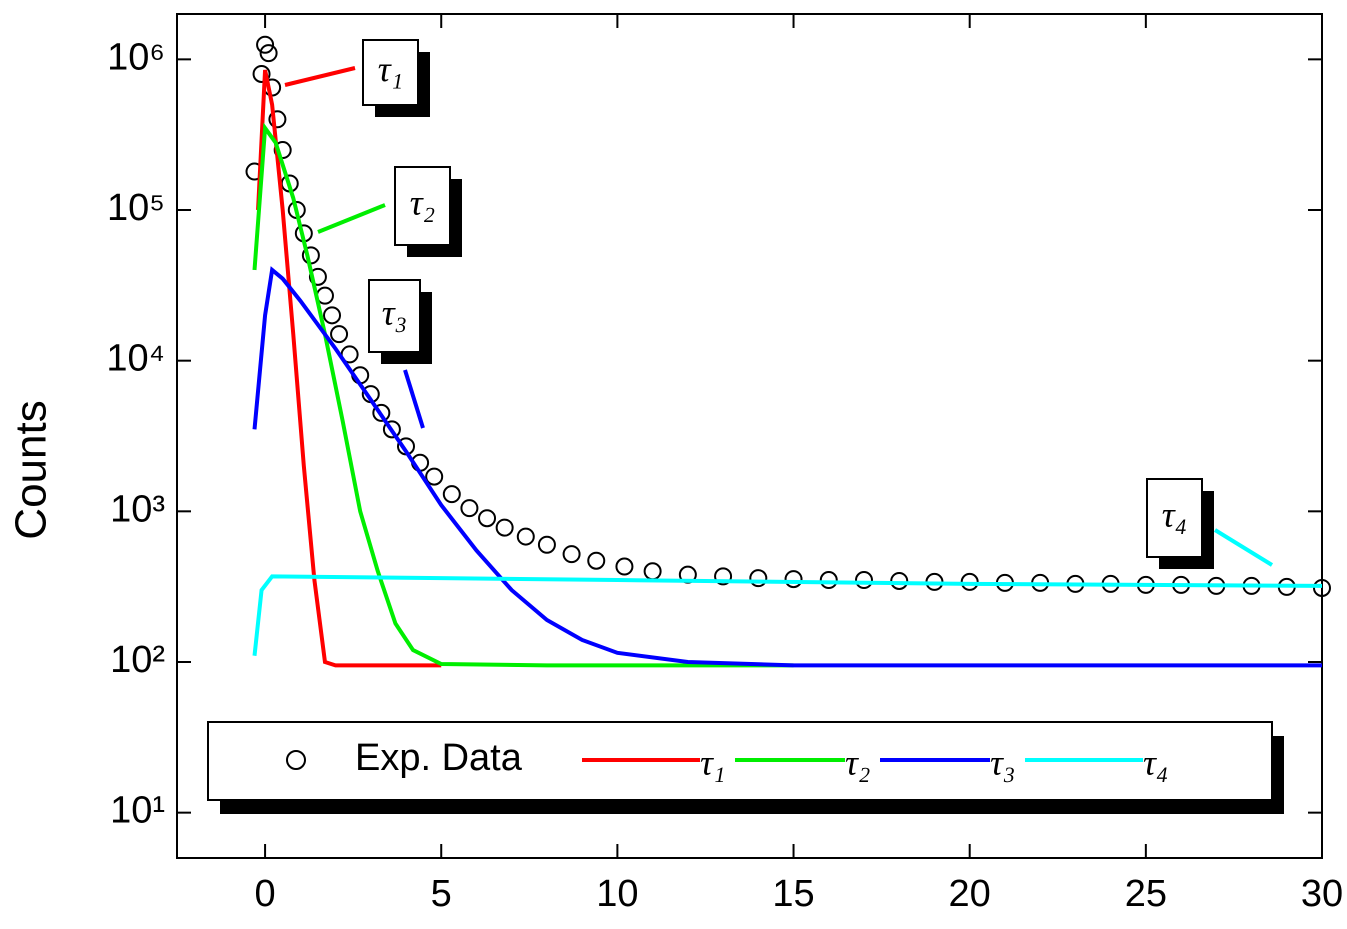 The image size is (1347, 929). I want to click on x-tick-label: 25, so click(1146, 894).